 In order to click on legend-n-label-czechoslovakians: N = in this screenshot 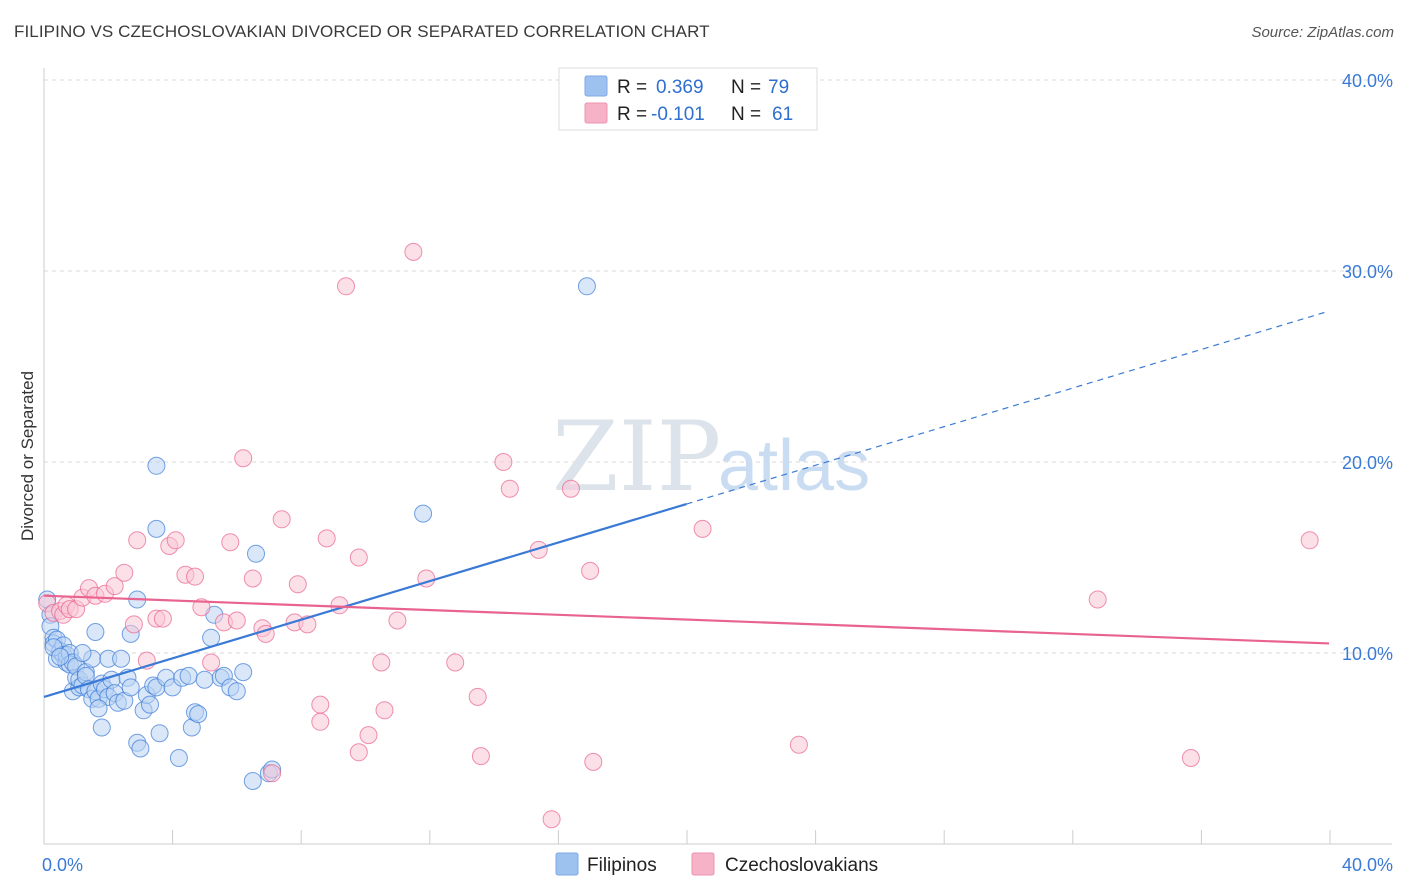, I will do `click(746, 114)`.